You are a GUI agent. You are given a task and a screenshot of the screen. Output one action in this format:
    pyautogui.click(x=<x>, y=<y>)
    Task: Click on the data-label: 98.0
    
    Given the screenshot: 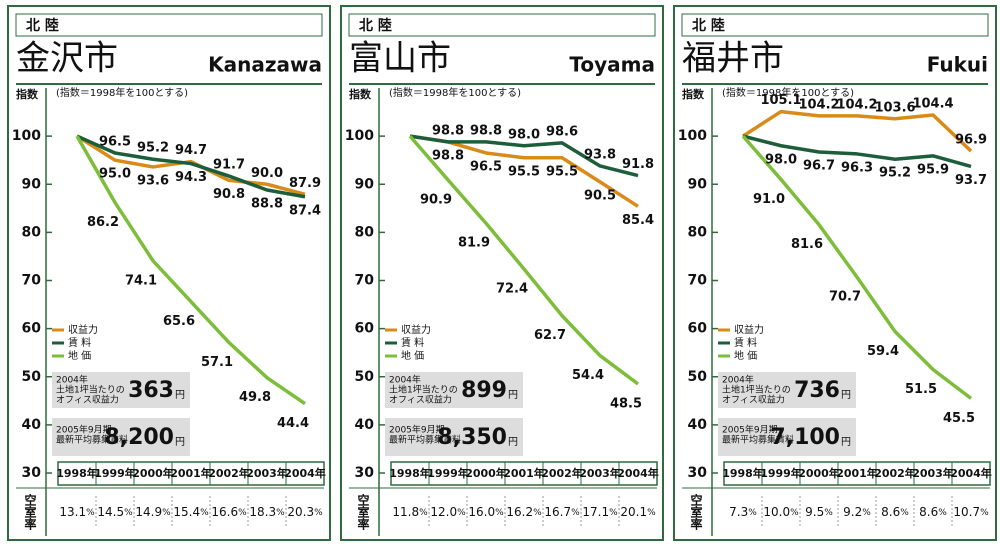 What is the action you would take?
    pyautogui.click(x=781, y=159)
    